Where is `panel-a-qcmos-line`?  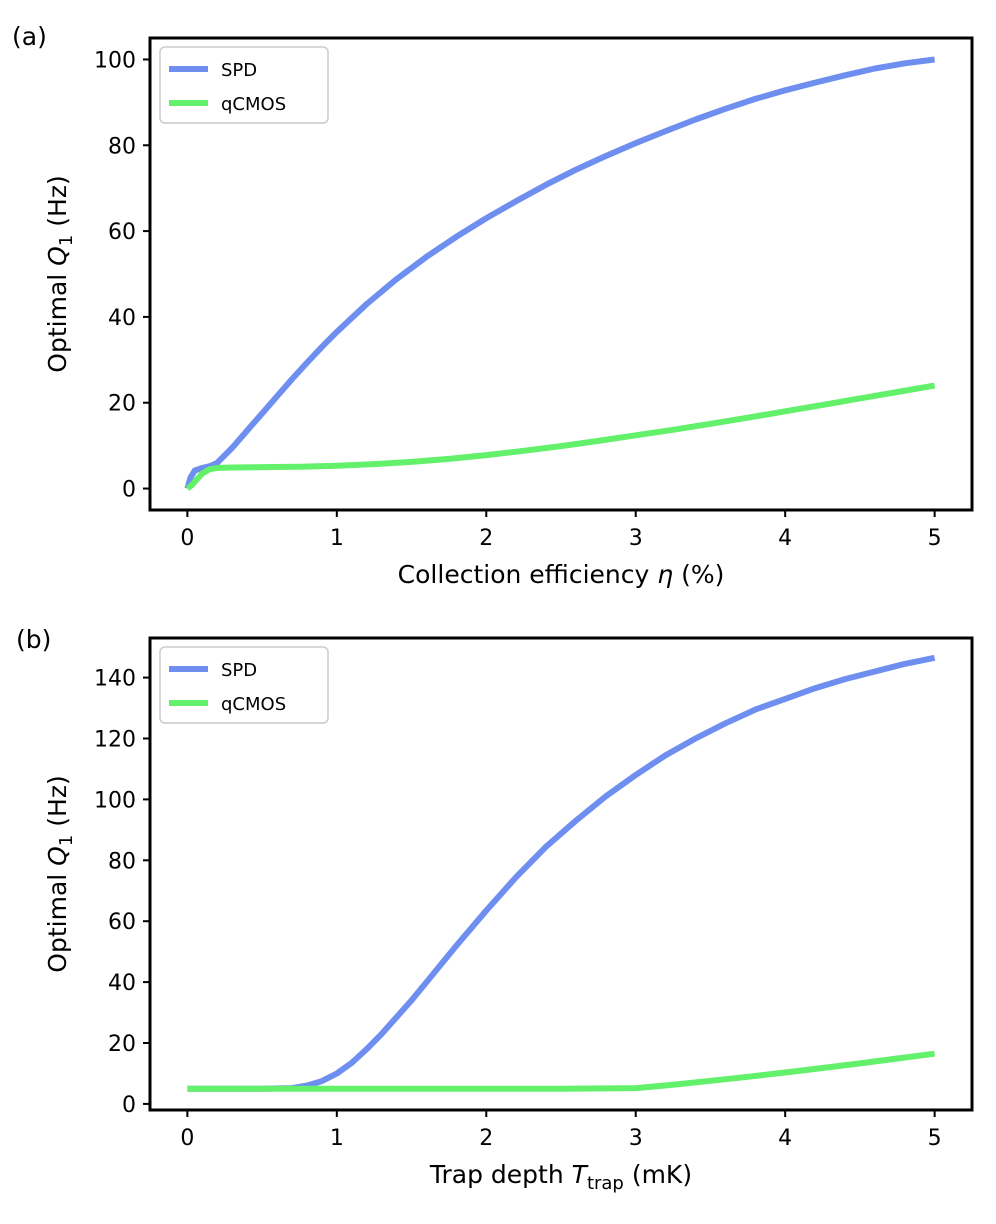
panel-a-qcmos-line is located at coordinates (560, 436).